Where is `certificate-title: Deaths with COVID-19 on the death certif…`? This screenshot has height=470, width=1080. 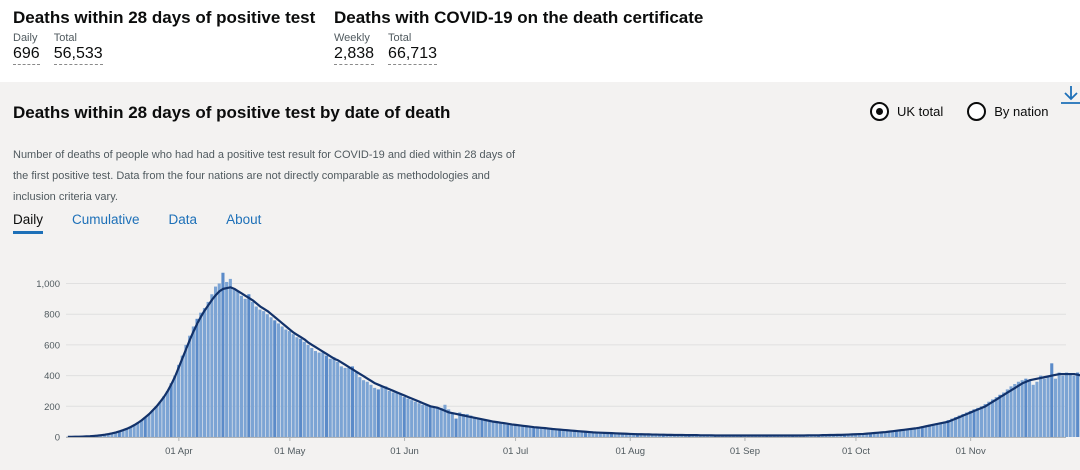
certificate-title: Deaths with COVID-19 on the death certif… is located at coordinates (519, 17).